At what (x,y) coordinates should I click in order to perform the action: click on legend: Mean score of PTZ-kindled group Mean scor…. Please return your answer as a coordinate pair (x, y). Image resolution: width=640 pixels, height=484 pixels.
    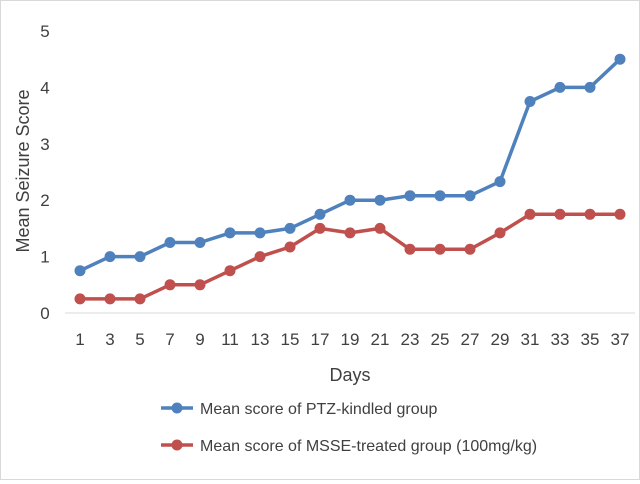
    Looking at the image, I should click on (349, 428).